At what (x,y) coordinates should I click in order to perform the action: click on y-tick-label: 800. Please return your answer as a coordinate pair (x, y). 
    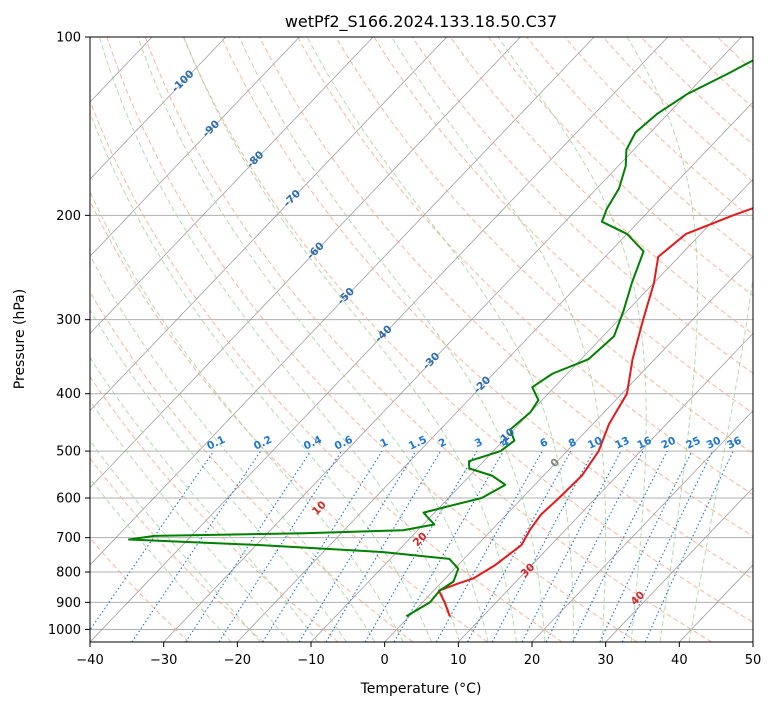
    Looking at the image, I should click on (68, 573).